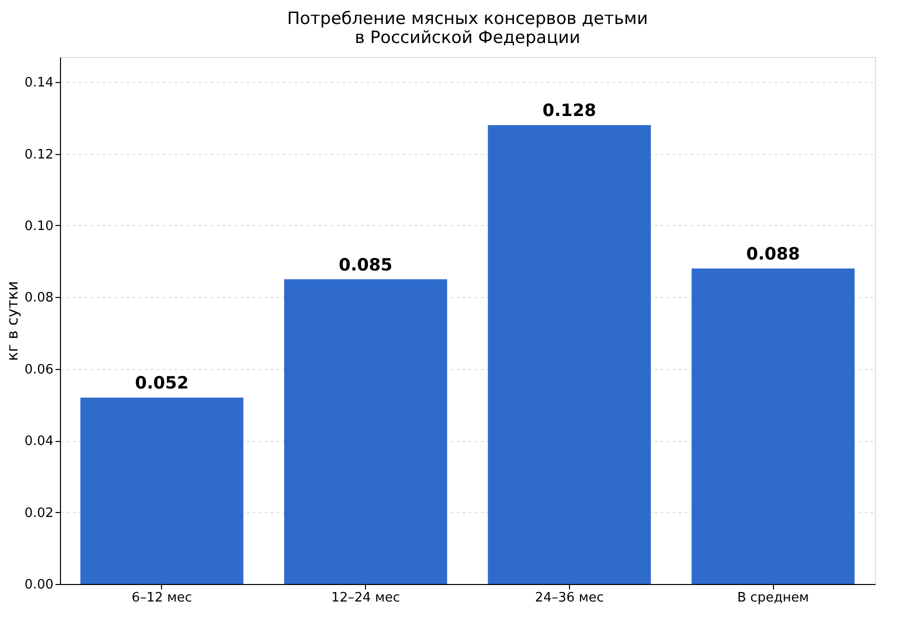 This screenshot has height=632, width=920. Describe the element at coordinates (39, 298) in the screenshot. I see `y-tick-label: 0.08` at that location.